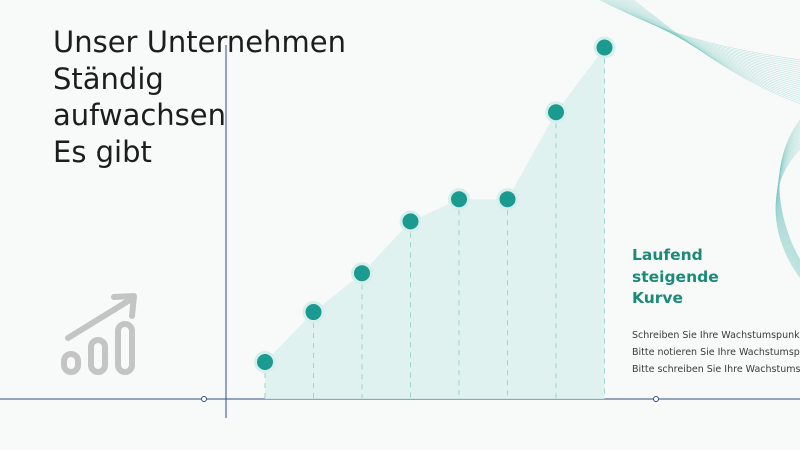  What do you see at coordinates (124, 306) in the screenshot?
I see `growth-arrow-head` at bounding box center [124, 306].